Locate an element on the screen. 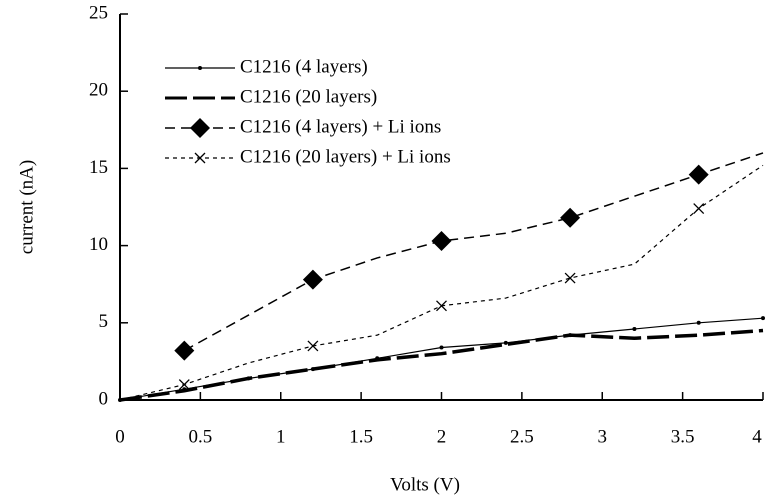 This screenshot has width=769, height=501. legend-label: C1216 (4 layers) is located at coordinates (304, 66).